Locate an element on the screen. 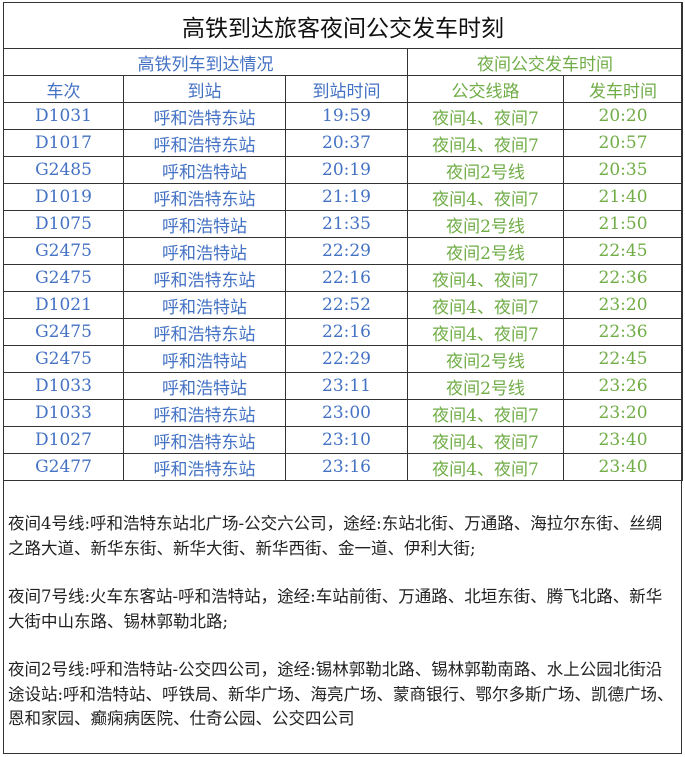 The height and width of the screenshot is (757, 685). arrival-time: 20:19 is located at coordinates (346, 170).